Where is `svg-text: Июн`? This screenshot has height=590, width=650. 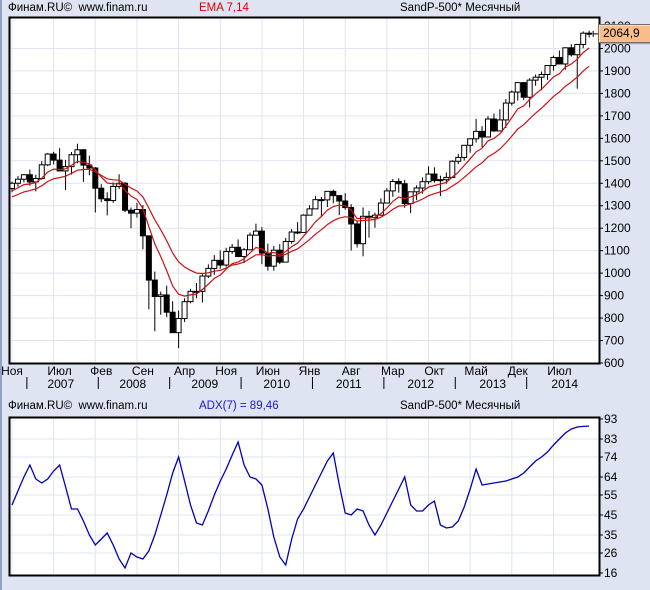 svg-text: Июн is located at coordinates (268, 371).